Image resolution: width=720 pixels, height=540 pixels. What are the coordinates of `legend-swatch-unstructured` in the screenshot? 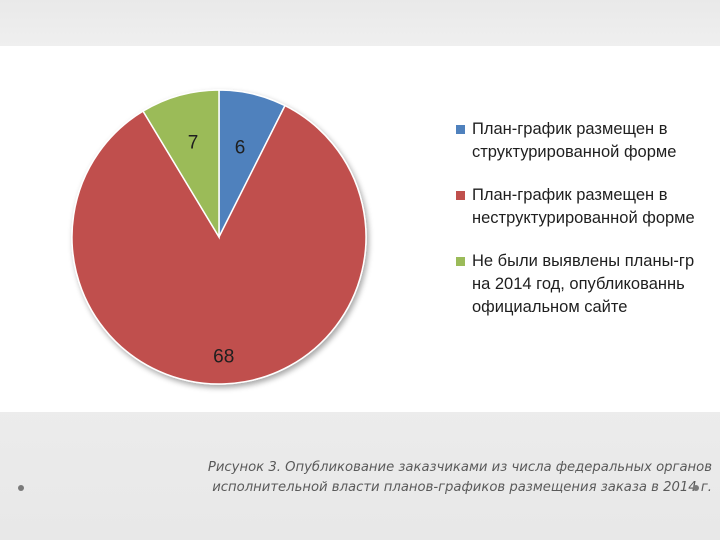 It's located at (460, 195).